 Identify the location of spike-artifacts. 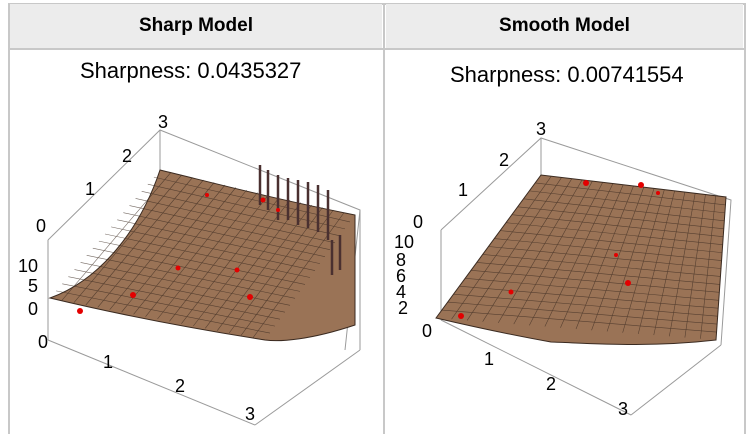
(300, 220).